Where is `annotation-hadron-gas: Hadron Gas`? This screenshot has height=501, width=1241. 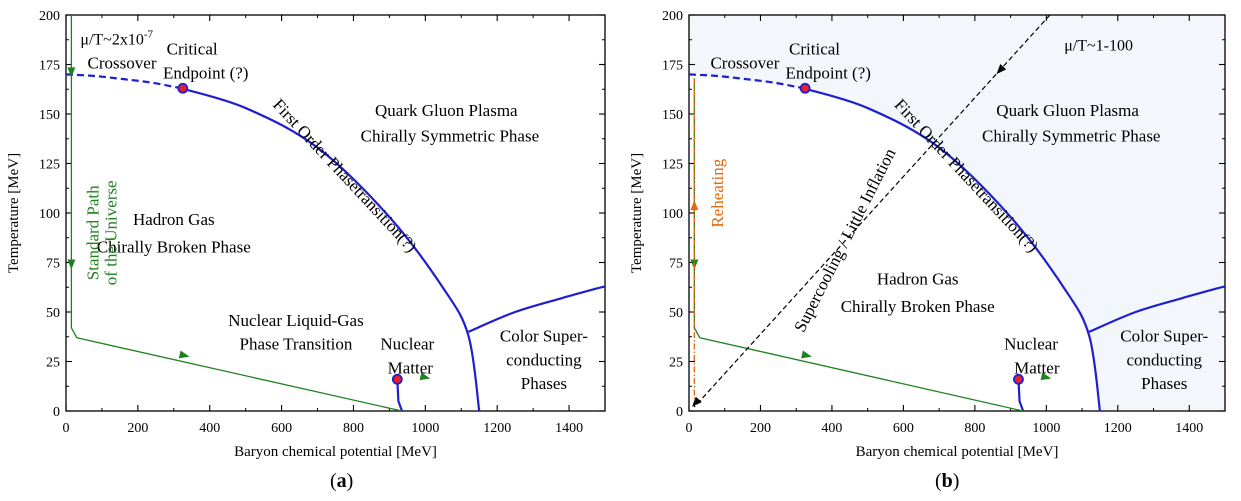 annotation-hadron-gas: Hadron Gas is located at coordinates (918, 278).